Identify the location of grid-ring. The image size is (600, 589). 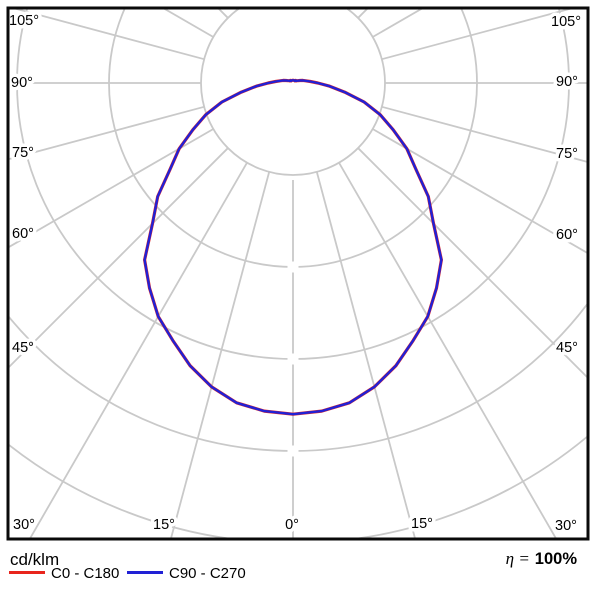
(293, 92).